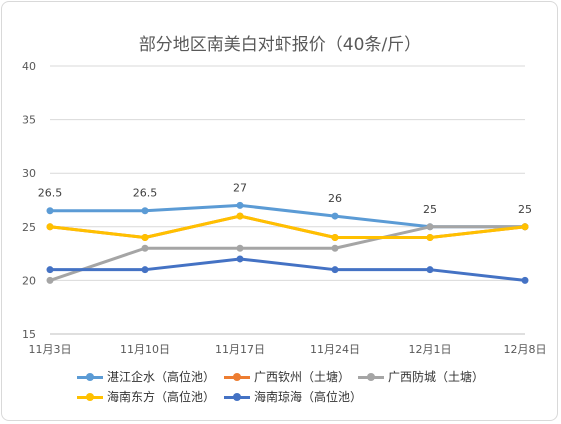  What do you see at coordinates (29, 120) in the screenshot?
I see `y-tick-label: 35` at bounding box center [29, 120].